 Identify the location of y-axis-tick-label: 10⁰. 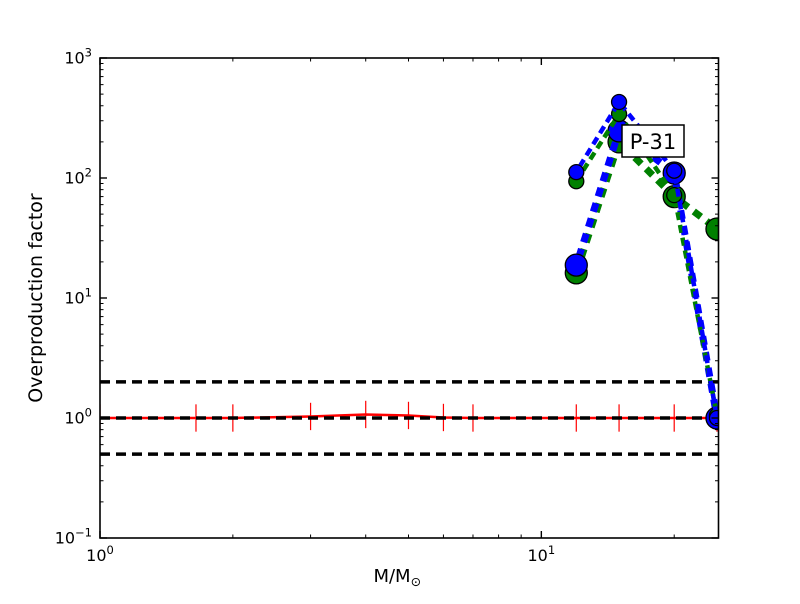
(78, 417).